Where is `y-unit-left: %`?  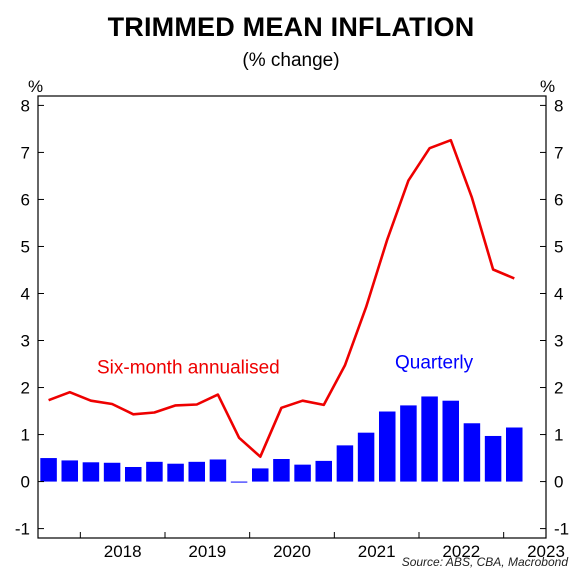
y-unit-left: % is located at coordinates (35, 86).